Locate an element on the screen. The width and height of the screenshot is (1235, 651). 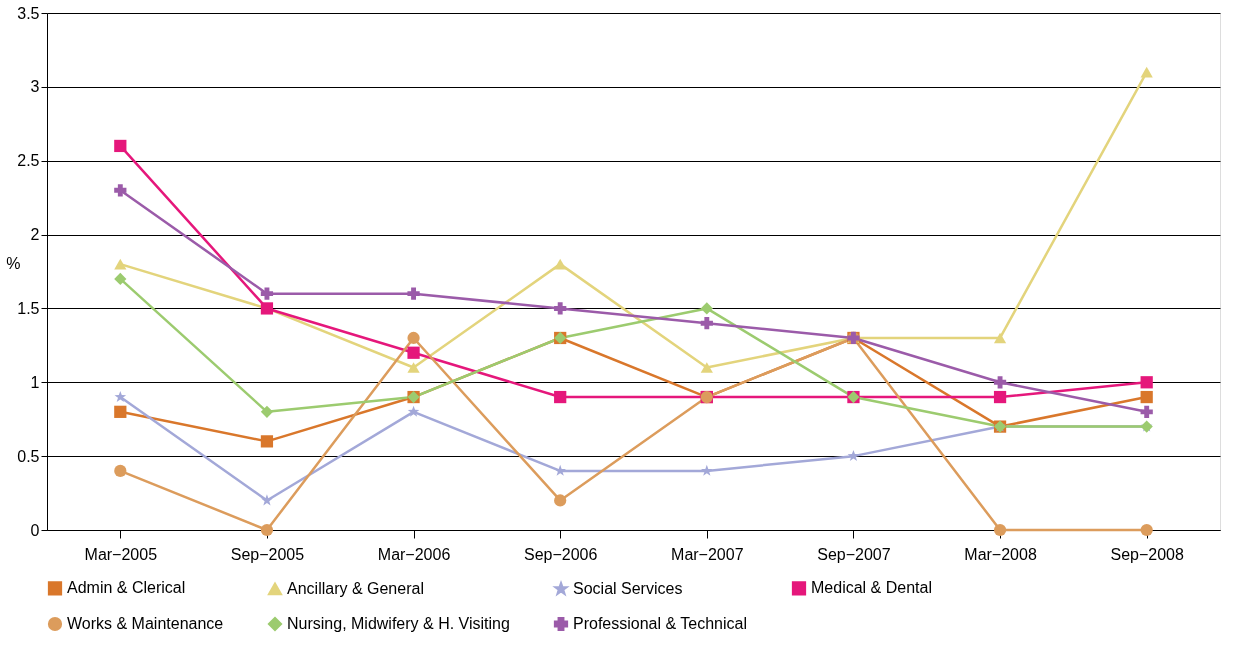
legend-label: Admin & Clerical is located at coordinates (126, 588).